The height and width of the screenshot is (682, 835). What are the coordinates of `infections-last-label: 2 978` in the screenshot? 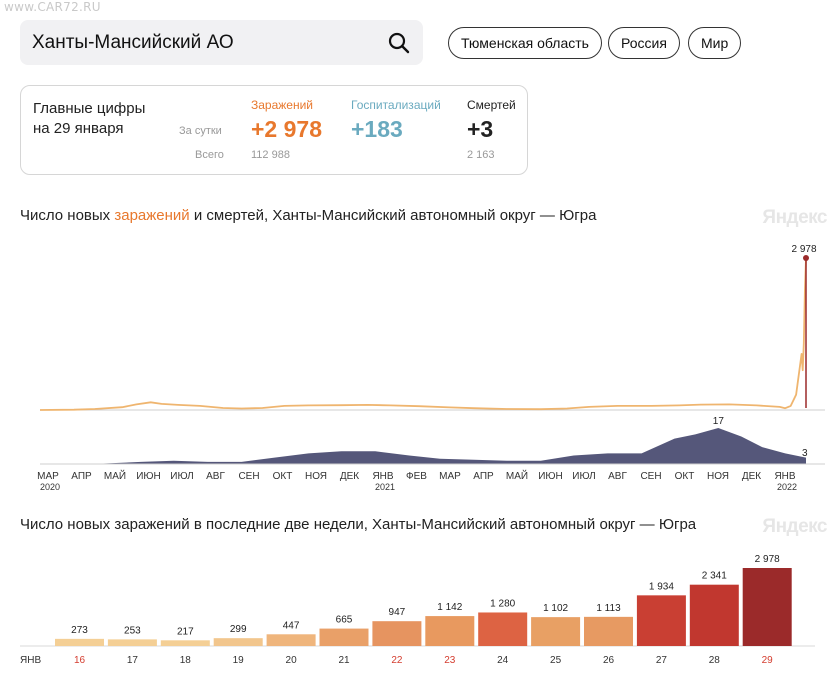 It's located at (803, 249).